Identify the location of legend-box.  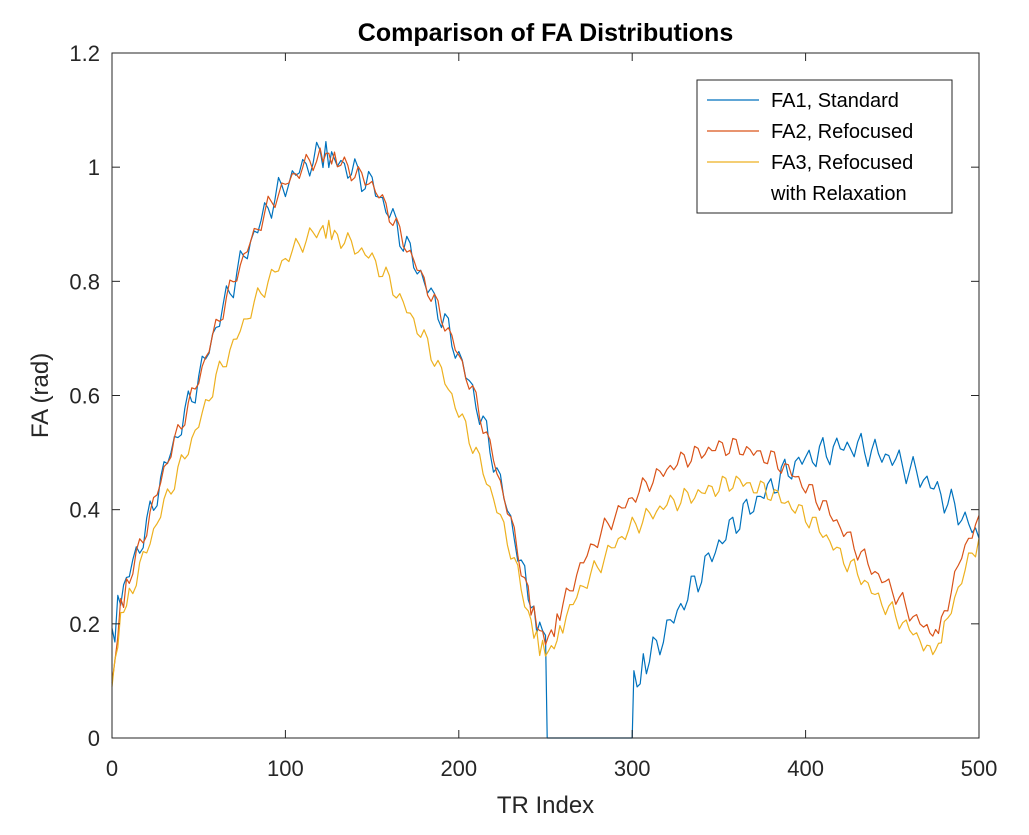
(824, 146).